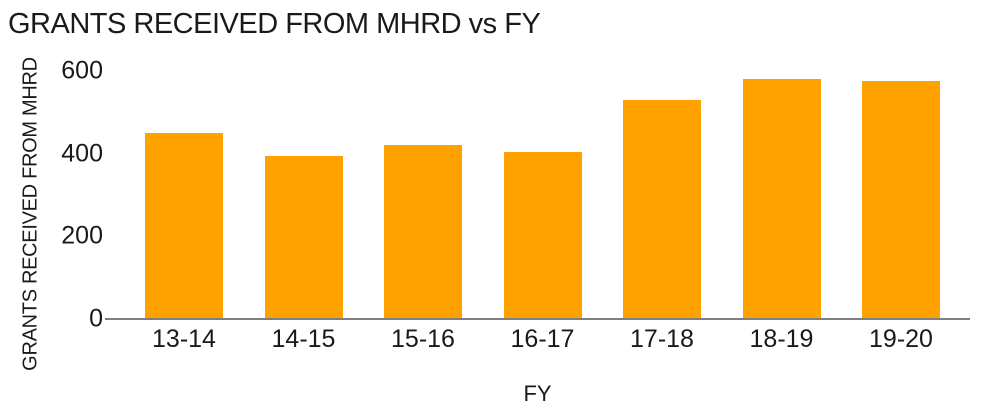 This screenshot has height=412, width=983. Describe the element at coordinates (51, 194) in the screenshot. I see `y-axis-tick-labels: 0 200 400 600` at that location.